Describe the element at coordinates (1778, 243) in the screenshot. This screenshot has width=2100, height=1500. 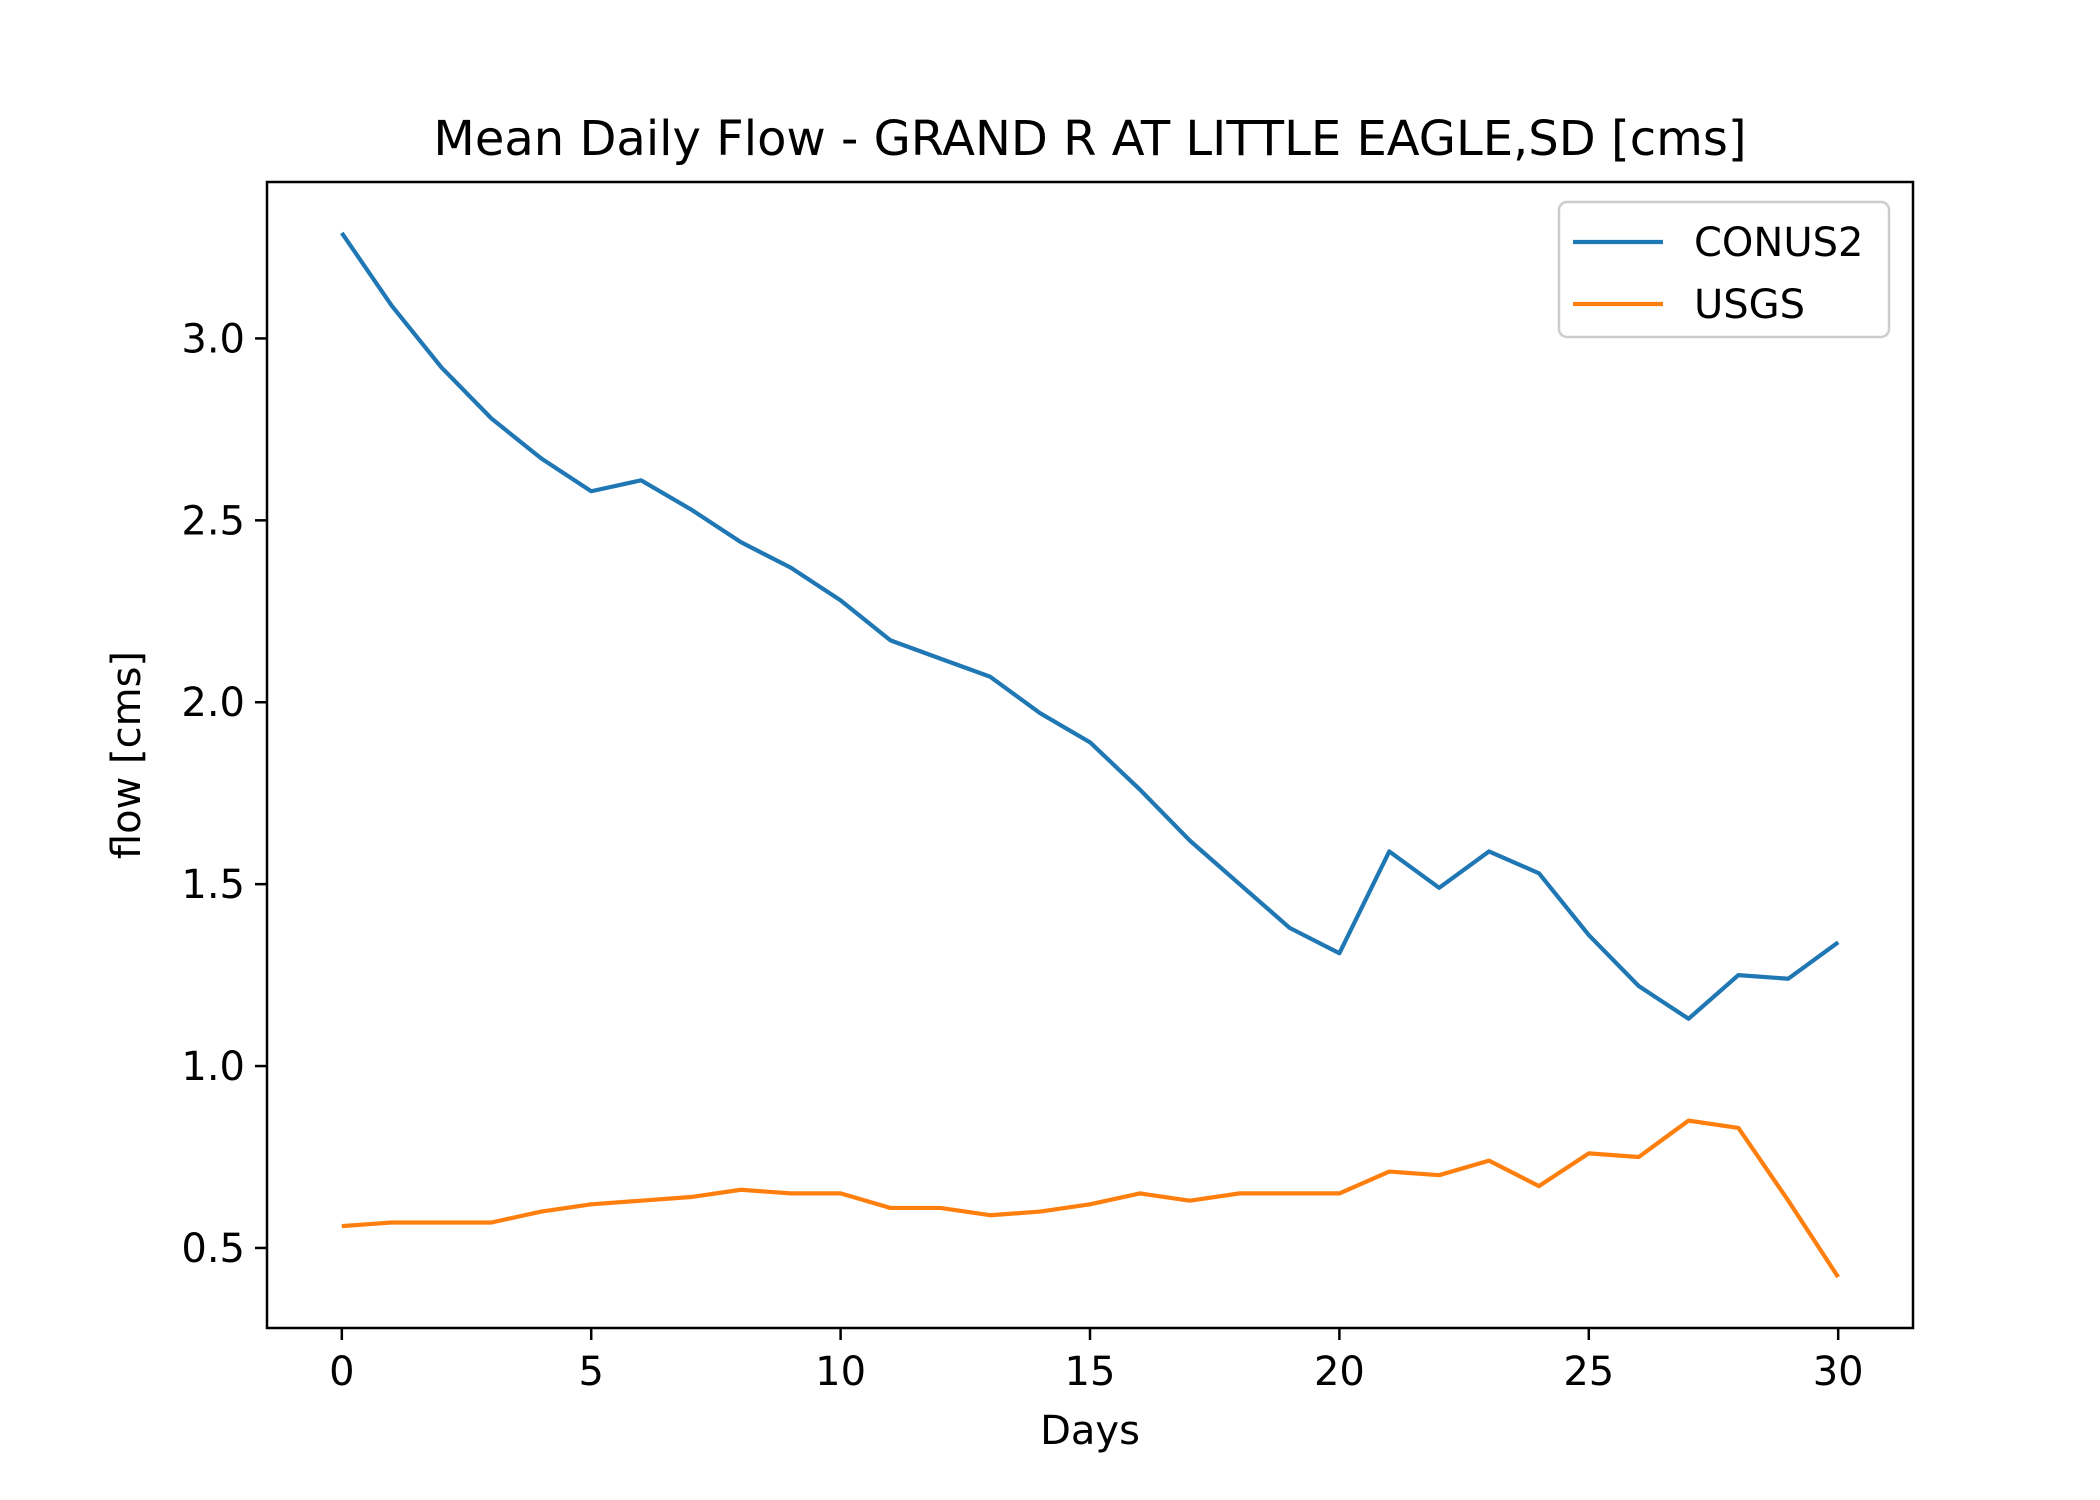
I see `legend-label-conus2: CONUS2` at that location.